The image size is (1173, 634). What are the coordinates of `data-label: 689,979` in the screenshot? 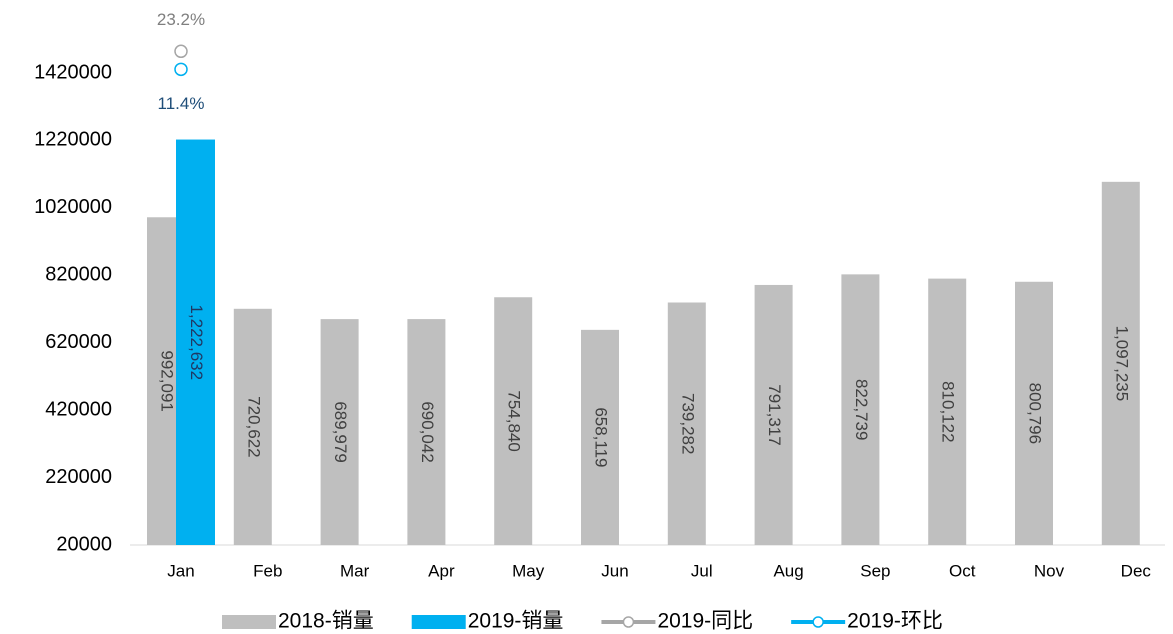 It's located at (340, 431).